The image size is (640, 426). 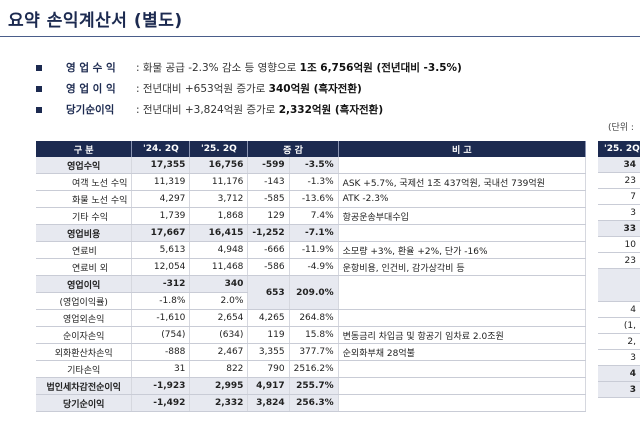 I want to click on bullet-text: : 전년대비 +3,824억원 증가로 2,332억원 (흑자전환), so click(x=260, y=110).